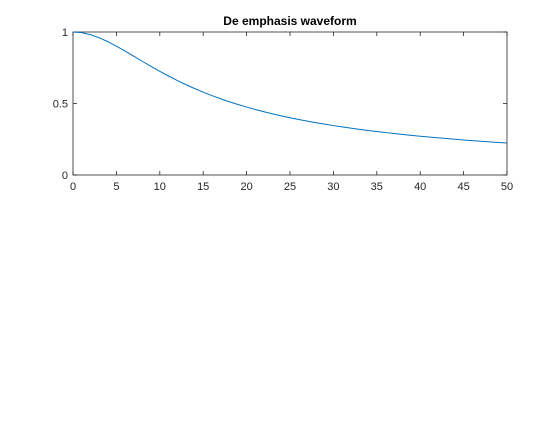 The height and width of the screenshot is (425, 560). I want to click on x-tick-label: 20, so click(246, 187).